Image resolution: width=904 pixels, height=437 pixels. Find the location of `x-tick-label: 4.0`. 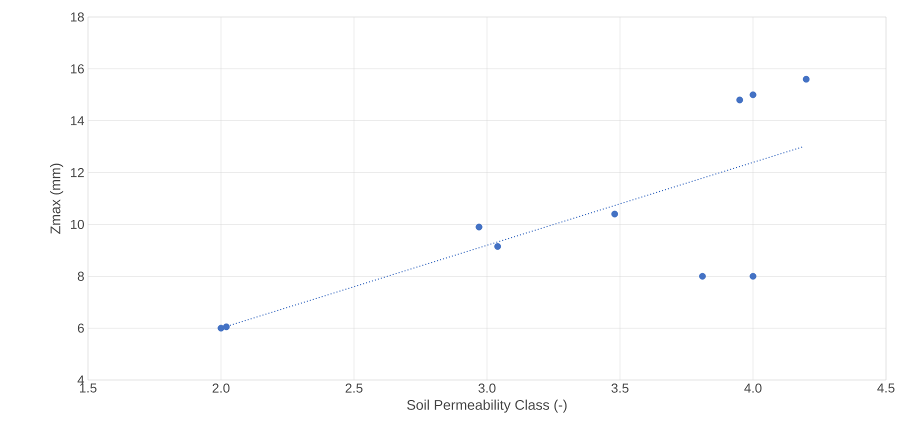

x-tick-label: 4.0 is located at coordinates (753, 388).